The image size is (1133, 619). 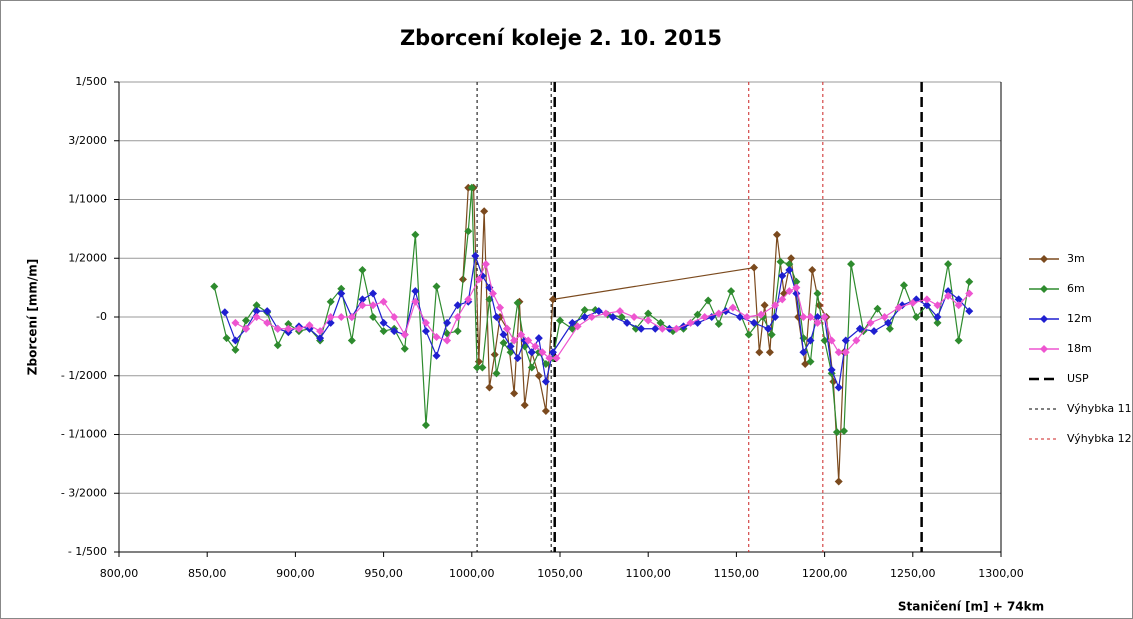 What do you see at coordinates (1099, 438) in the screenshot?
I see `legend-label: Výhybka 12` at bounding box center [1099, 438].